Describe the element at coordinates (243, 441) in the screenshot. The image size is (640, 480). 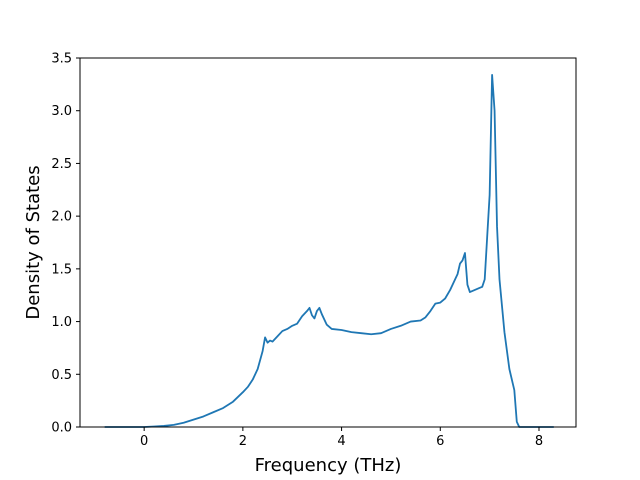
I see `x-tick-label: 2` at that location.